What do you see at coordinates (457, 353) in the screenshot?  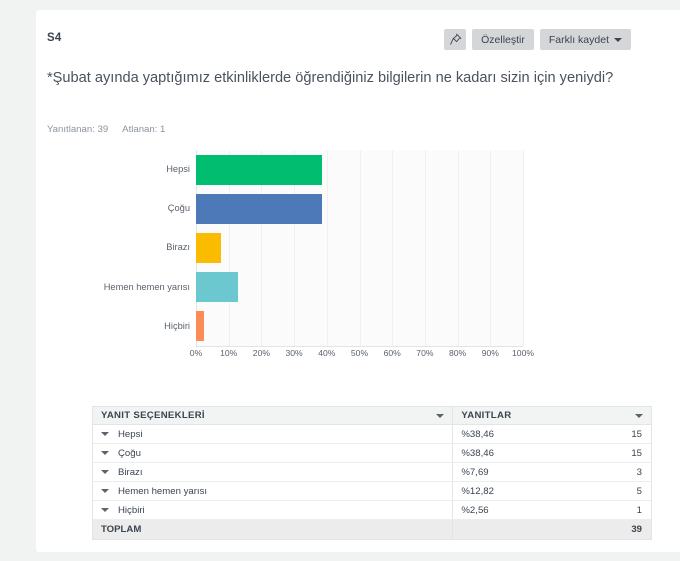 I see `chart-x-tick-label: 80%` at bounding box center [457, 353].